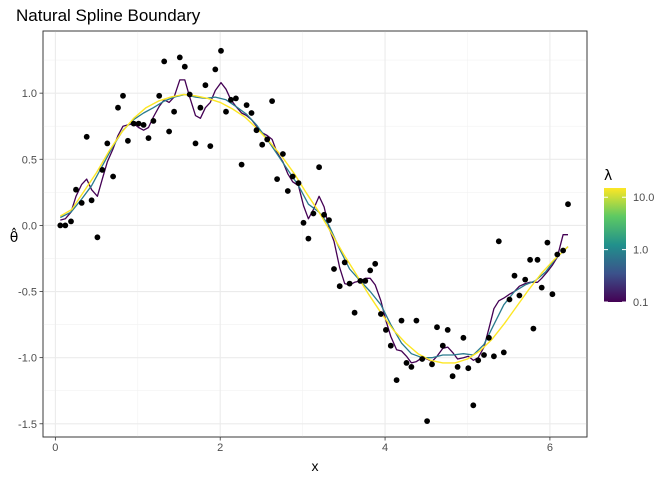 This screenshot has height=480, width=672. What do you see at coordinates (27, 293) in the screenshot?
I see `y-tick-label: -0.5` at bounding box center [27, 293].